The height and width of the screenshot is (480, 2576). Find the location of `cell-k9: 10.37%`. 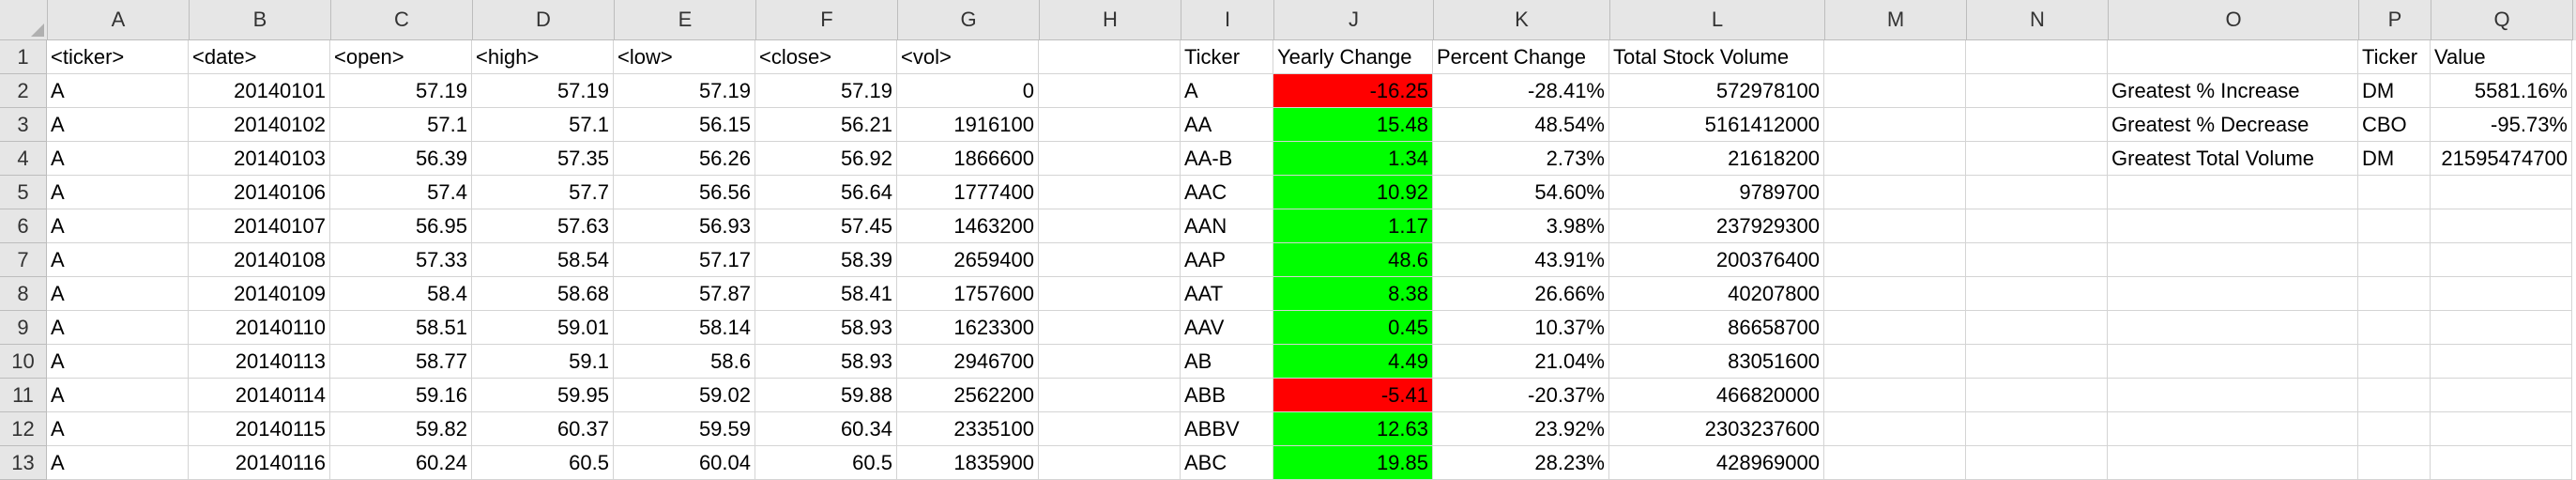

cell-k9: 10.37% is located at coordinates (1521, 328).